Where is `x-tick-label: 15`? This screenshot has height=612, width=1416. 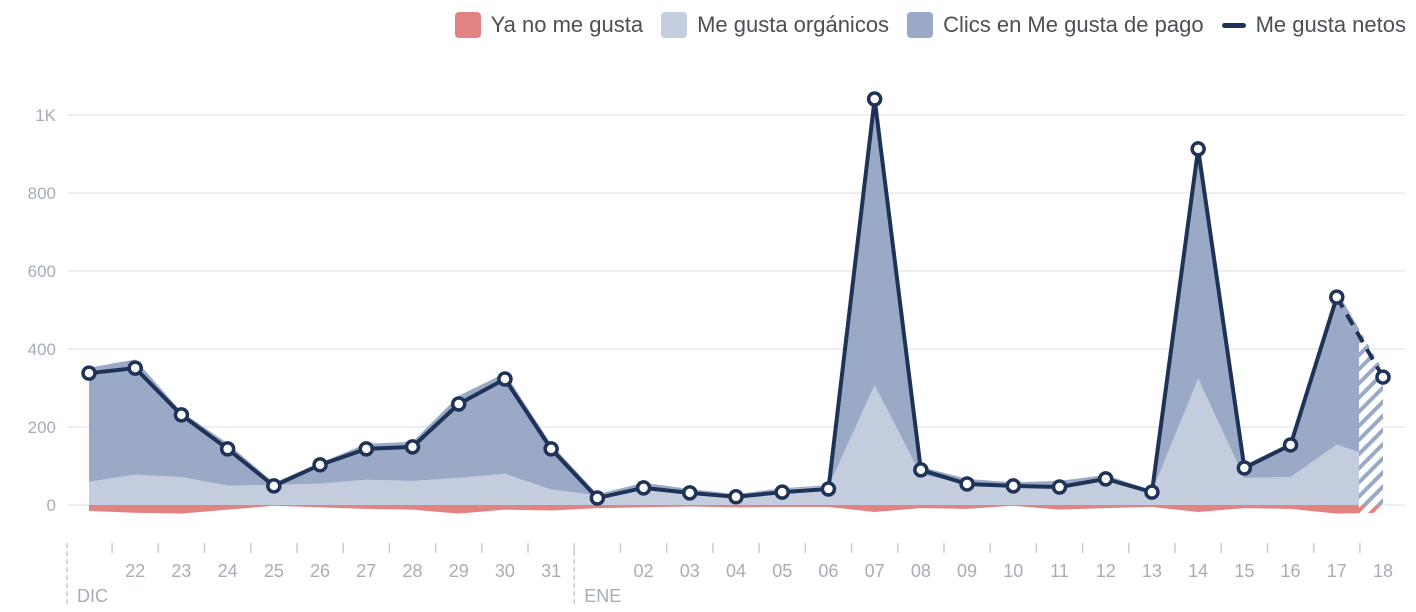
x-tick-label: 15 is located at coordinates (1244, 571).